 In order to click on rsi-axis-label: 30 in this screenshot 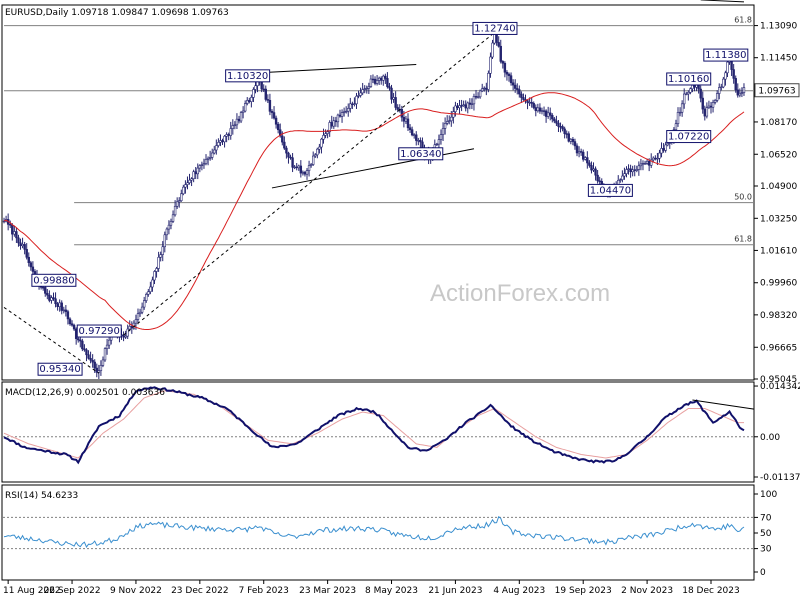, I will do `click(766, 550)`.